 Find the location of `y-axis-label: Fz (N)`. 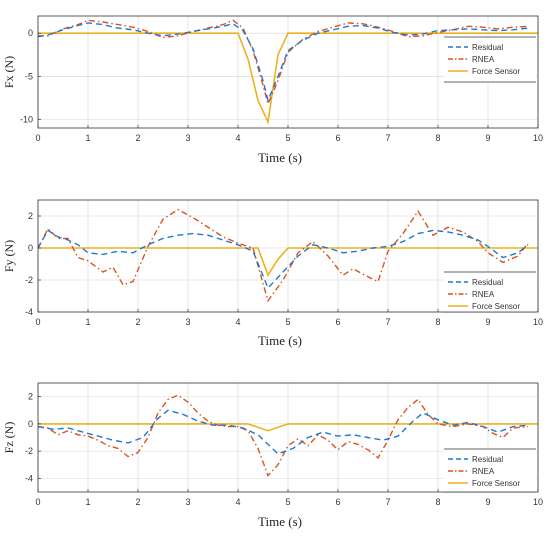

y-axis-label: Fz (N) is located at coordinates (9, 438).